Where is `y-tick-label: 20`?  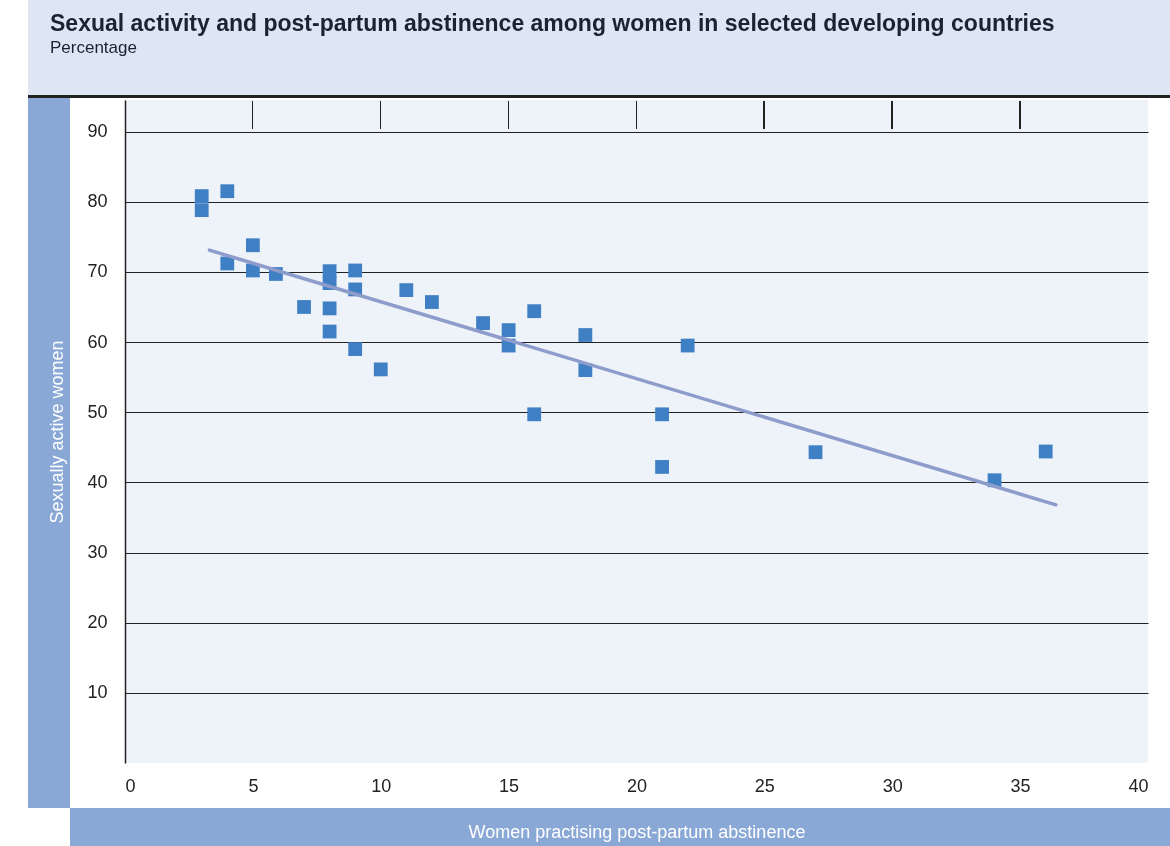
y-tick-label: 20 is located at coordinates (97, 622).